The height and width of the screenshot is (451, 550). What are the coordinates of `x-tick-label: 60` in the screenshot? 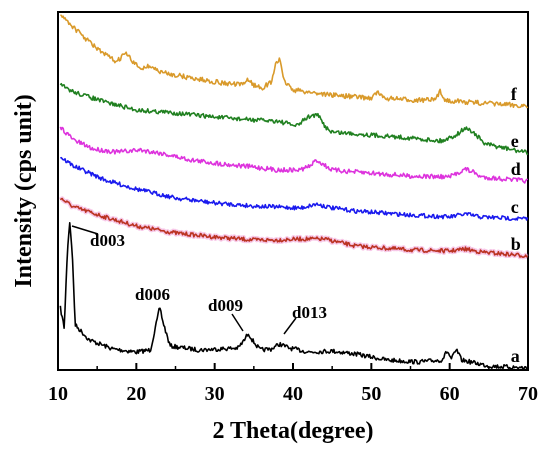 It's located at (450, 394).